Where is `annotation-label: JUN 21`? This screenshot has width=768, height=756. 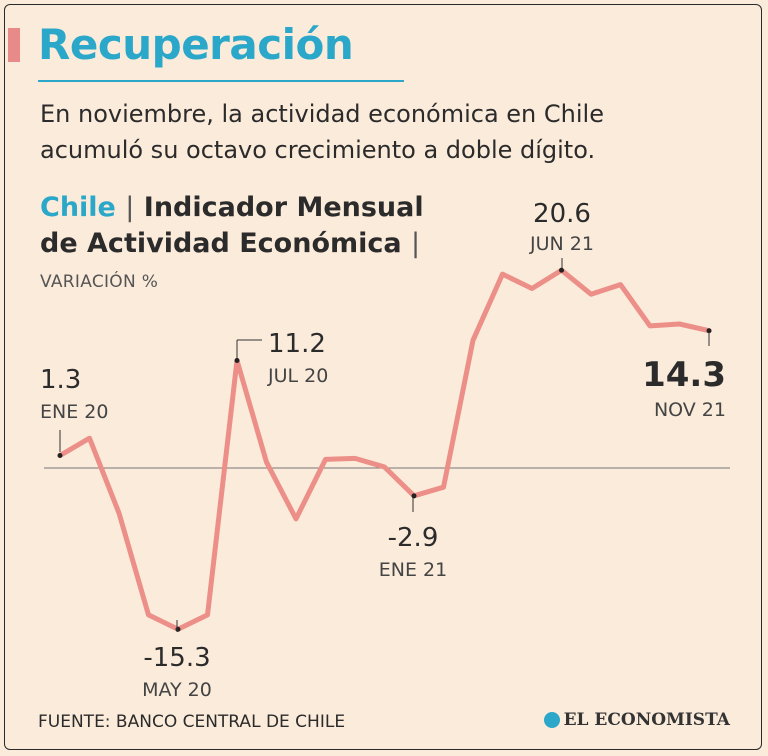
annotation-label: JUN 21 is located at coordinates (561, 244).